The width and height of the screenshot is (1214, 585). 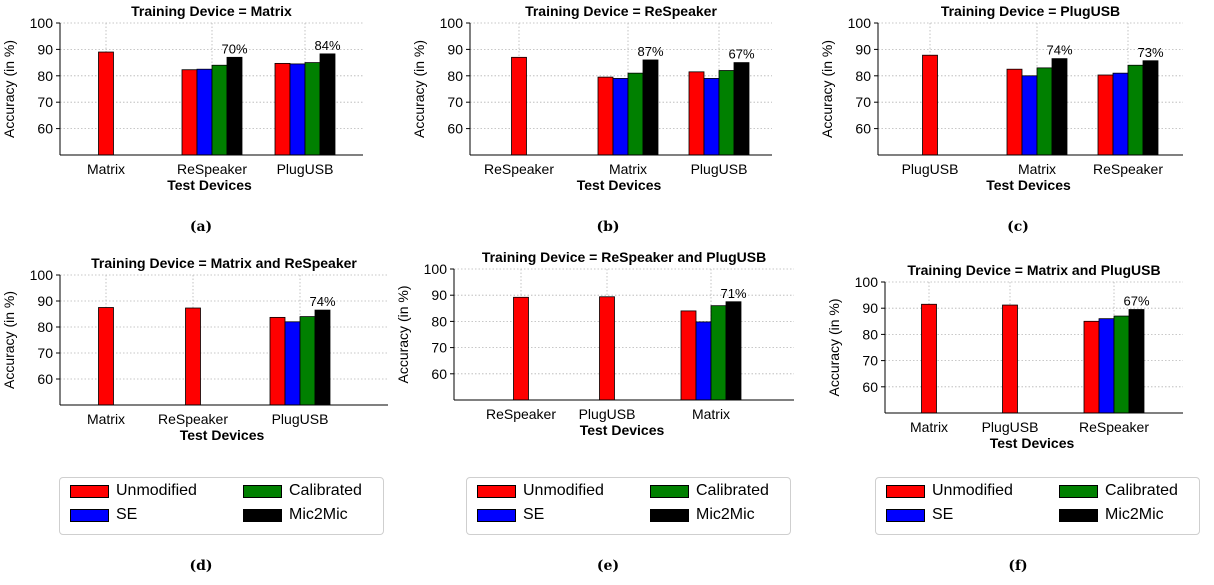 What do you see at coordinates (292, 363) in the screenshot?
I see `bar-plugusb-se` at bounding box center [292, 363].